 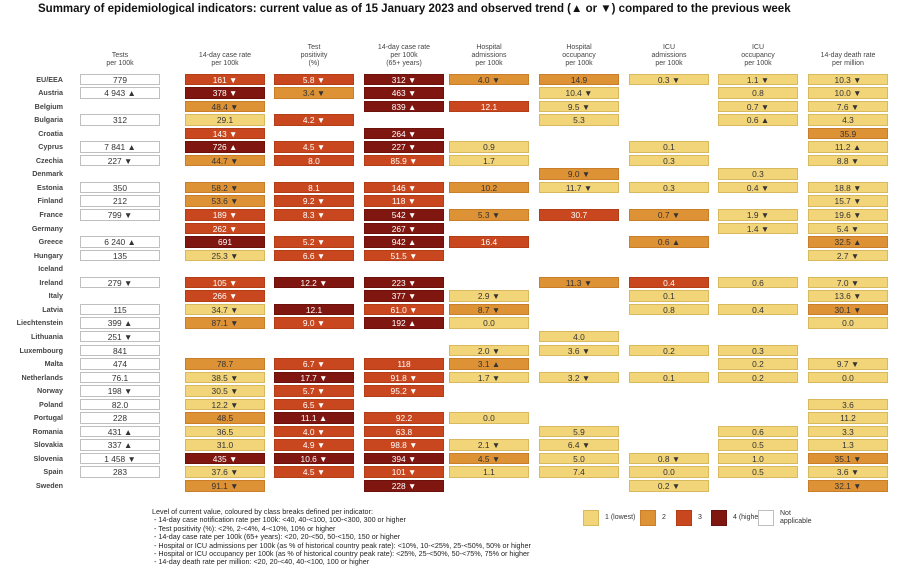 What do you see at coordinates (53, 472) in the screenshot?
I see `row-label: Spain` at bounding box center [53, 472].